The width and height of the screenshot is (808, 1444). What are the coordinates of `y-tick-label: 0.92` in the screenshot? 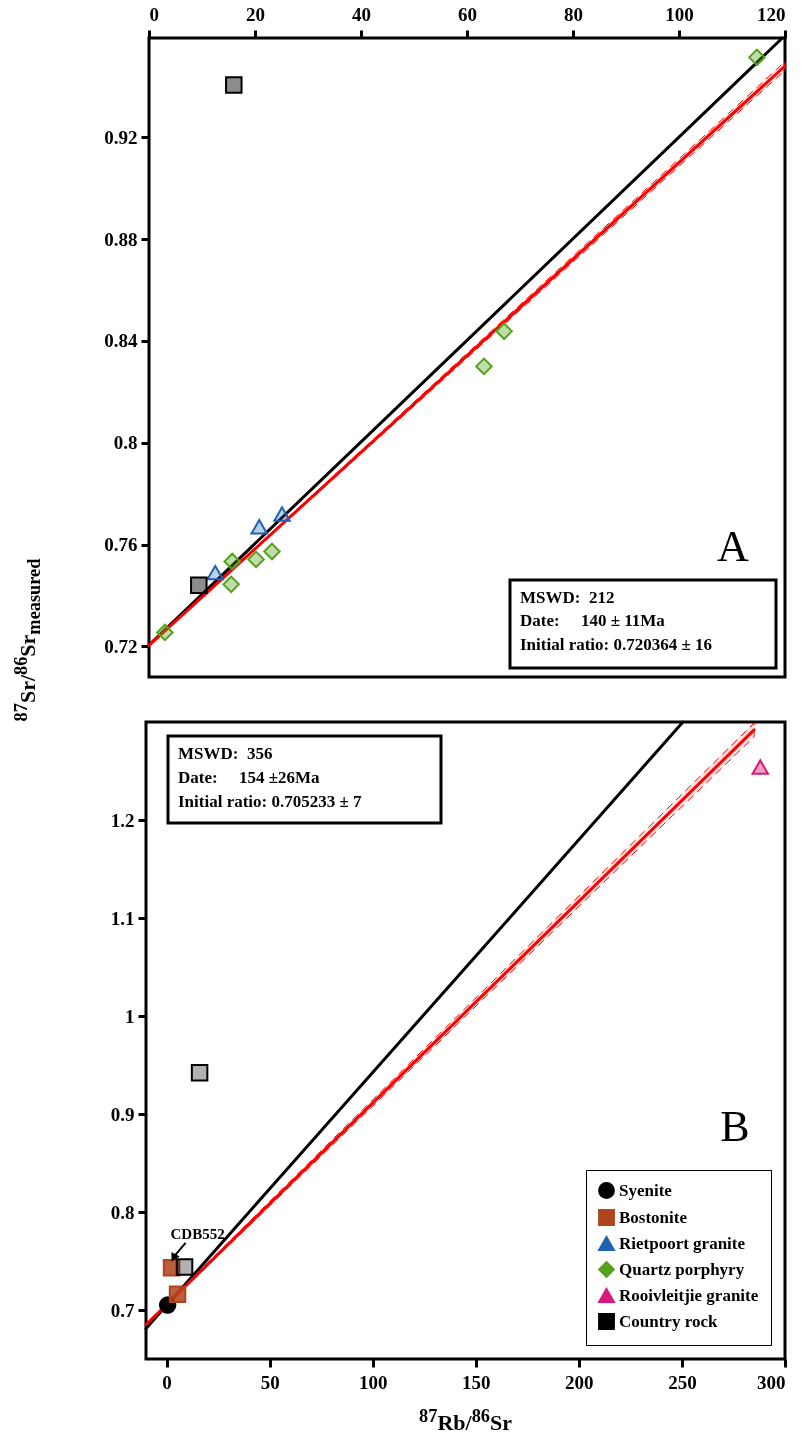 It's located at (121, 137).